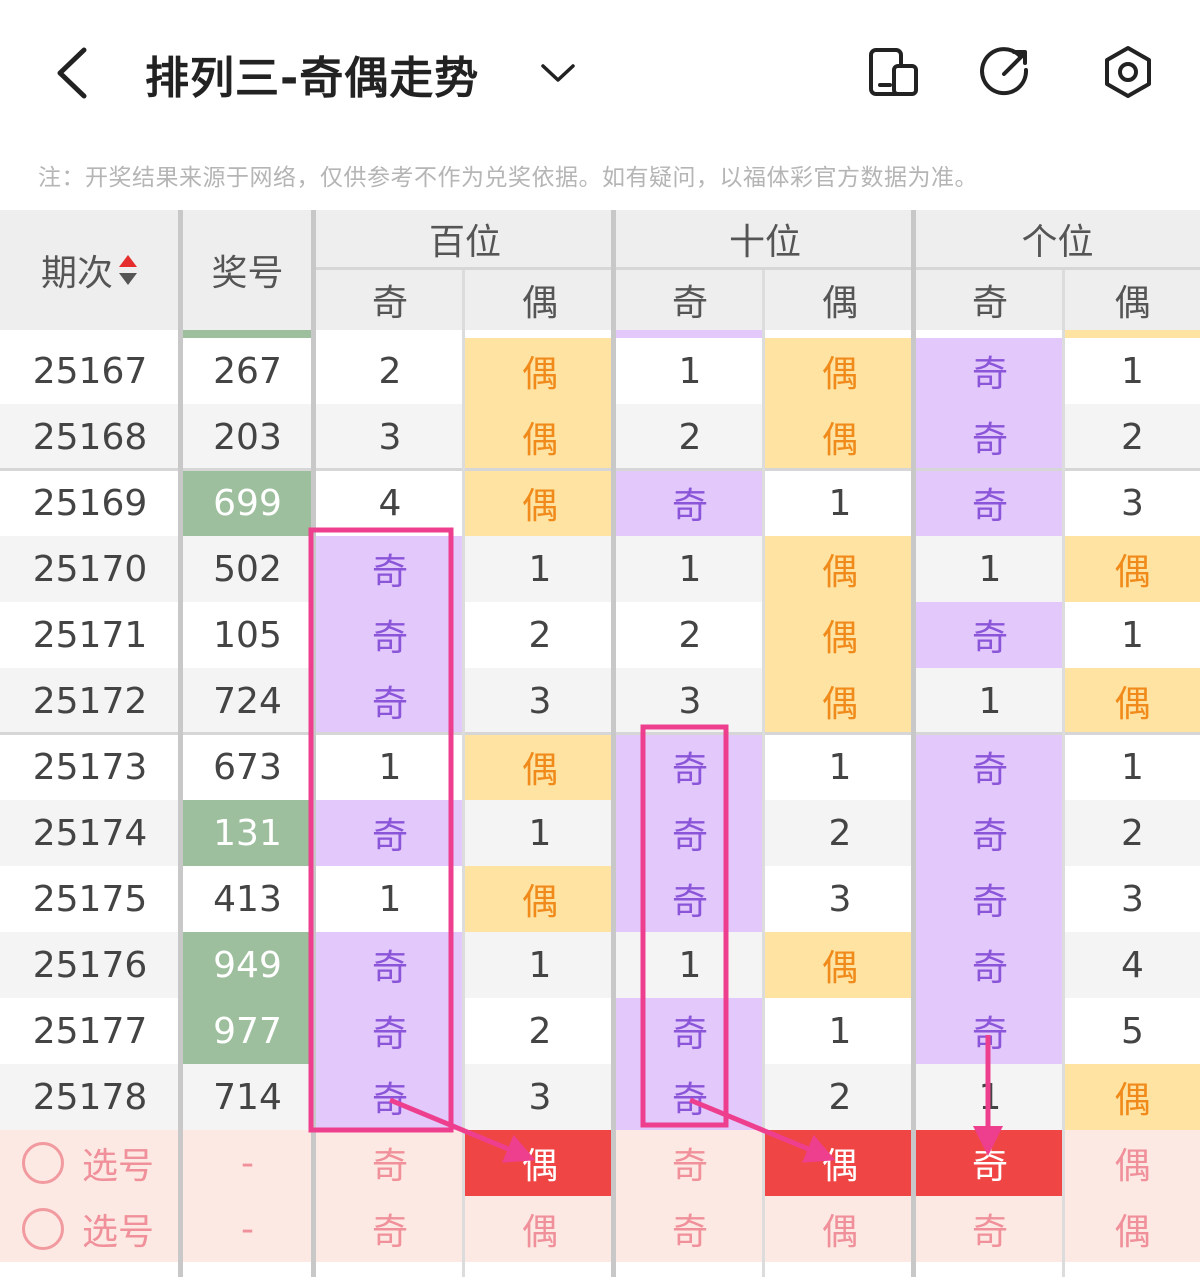  What do you see at coordinates (90, 437) in the screenshot?
I see `issue-cell: 25168` at bounding box center [90, 437].